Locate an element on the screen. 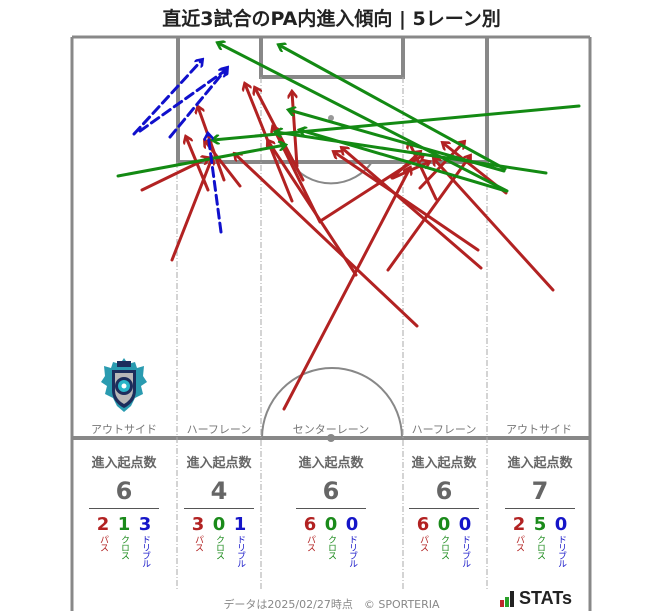  lane-stats-halfspace-left: 進入起点数 4 3 パス 0 クロス 1 ドリブル is located at coordinates (219, 509).